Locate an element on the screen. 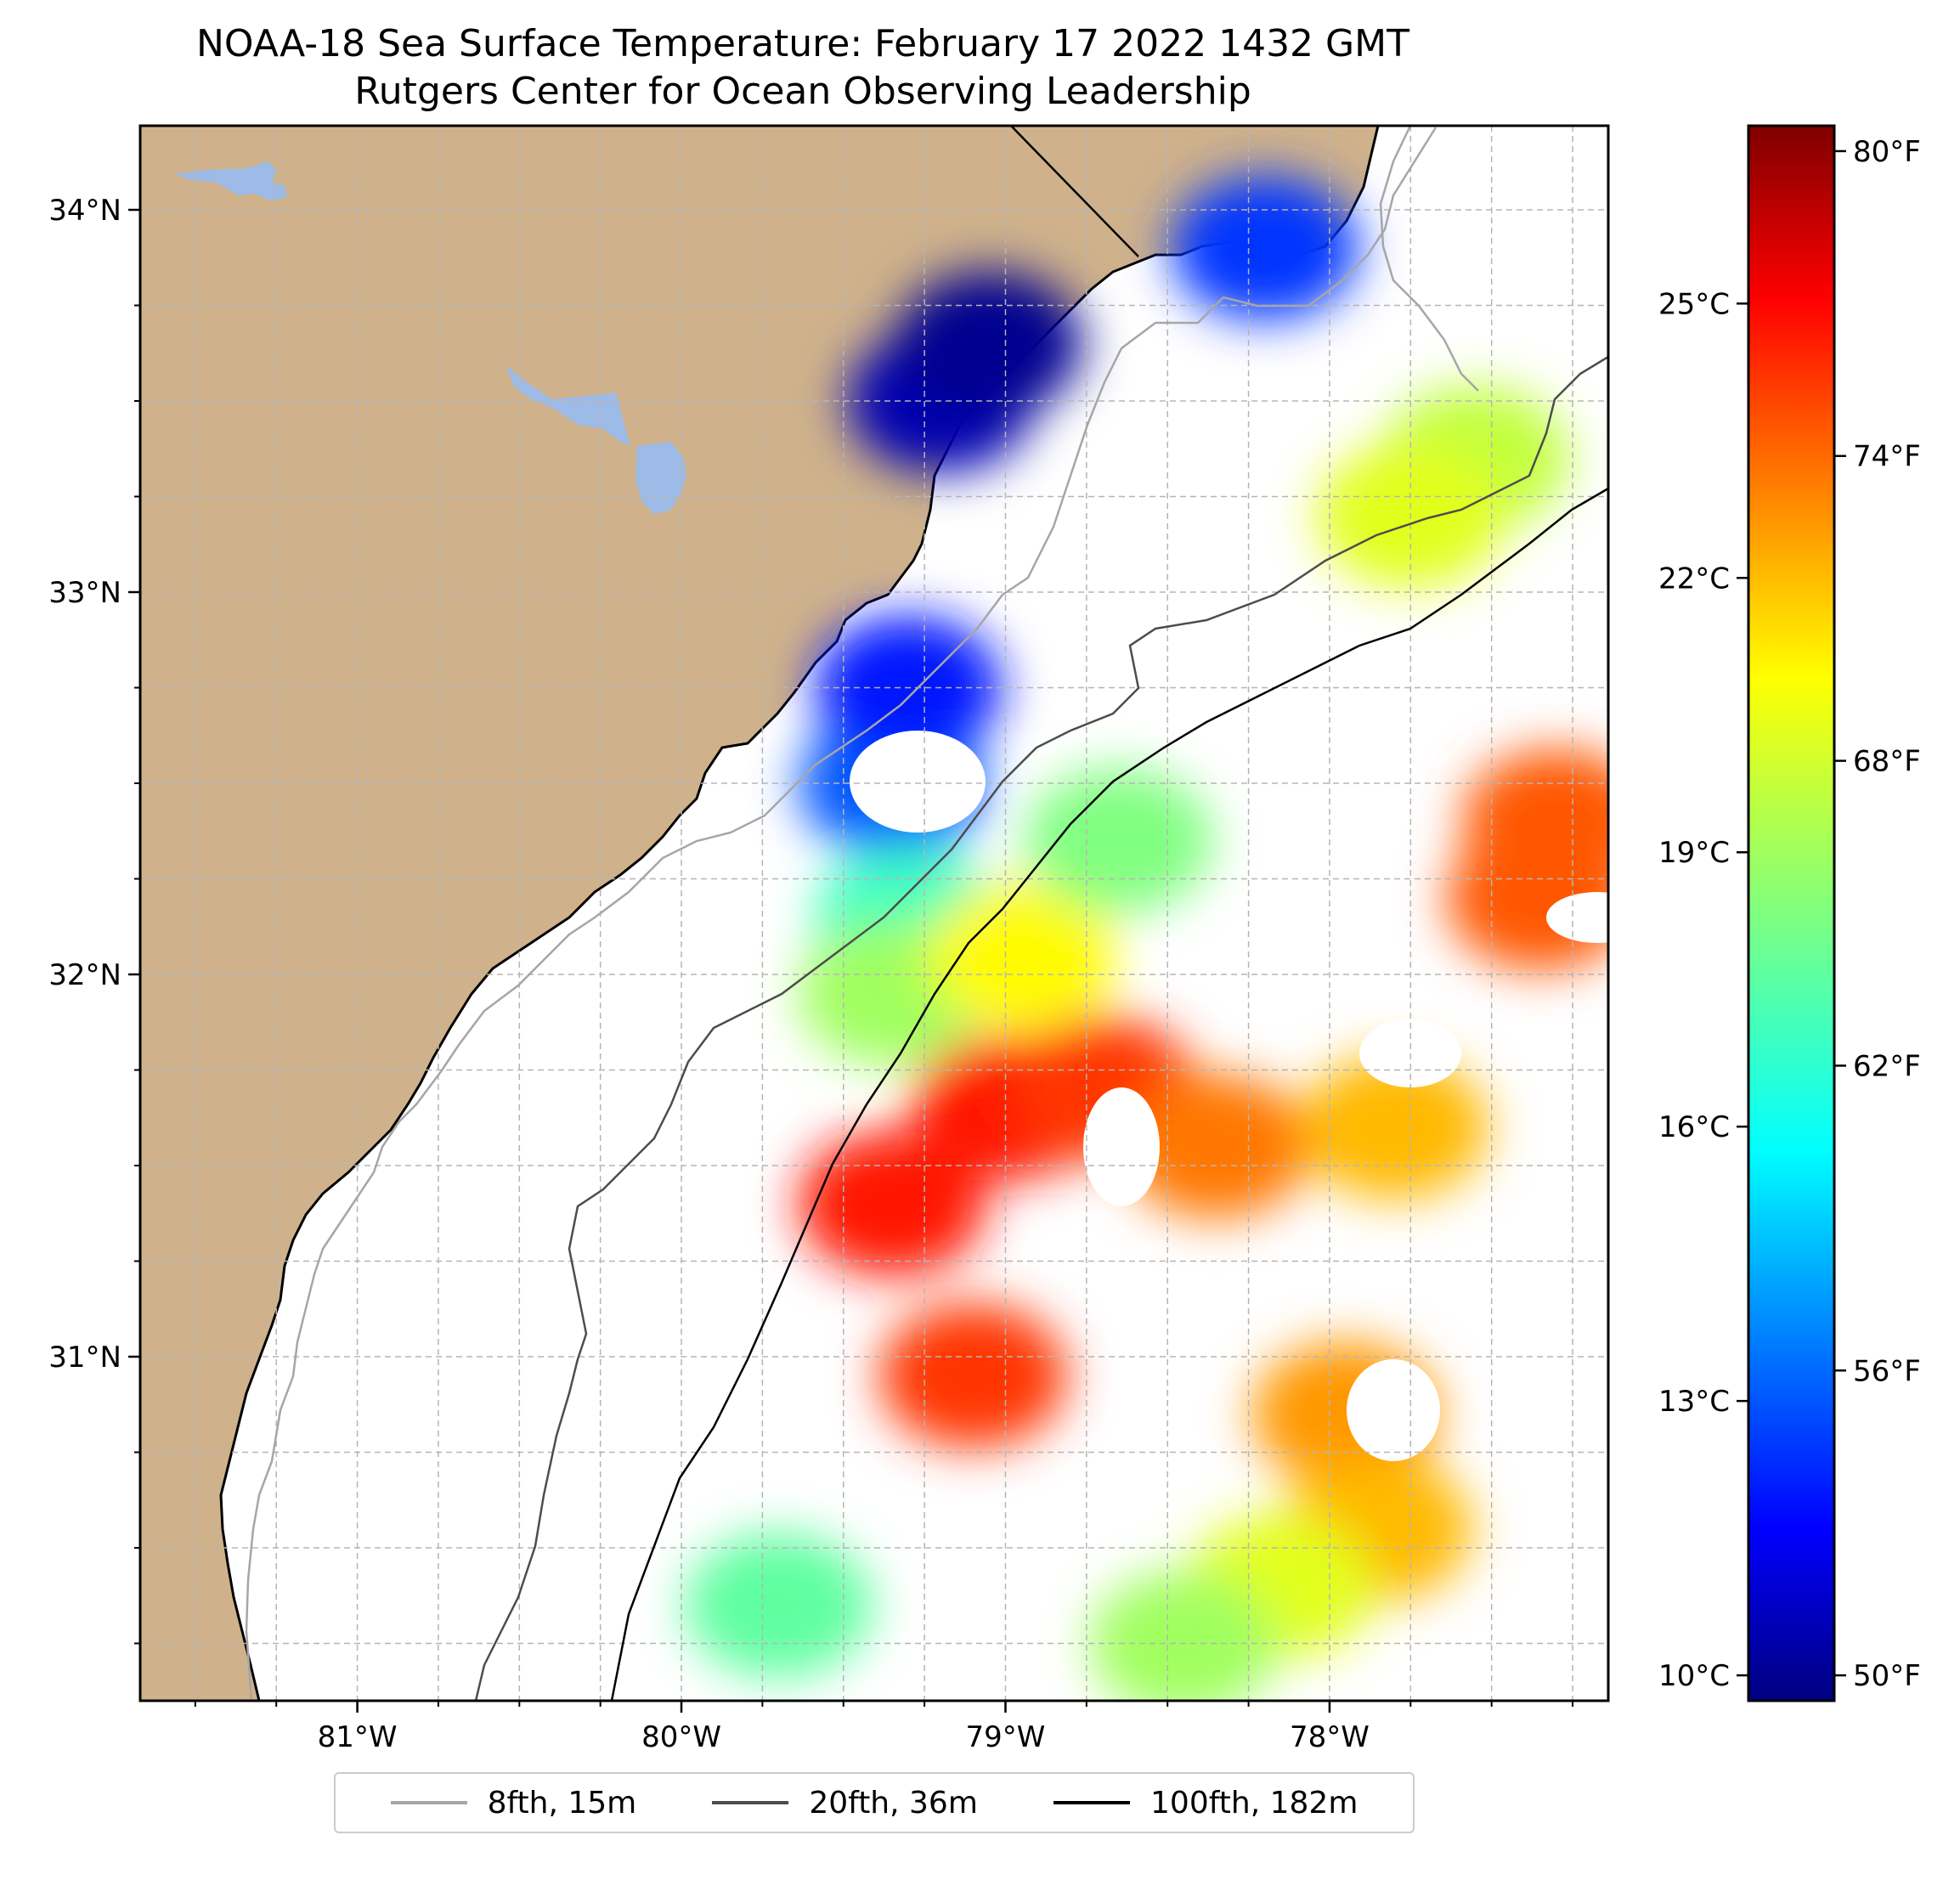  legend-swatch-100fth is located at coordinates (1092, 1803).